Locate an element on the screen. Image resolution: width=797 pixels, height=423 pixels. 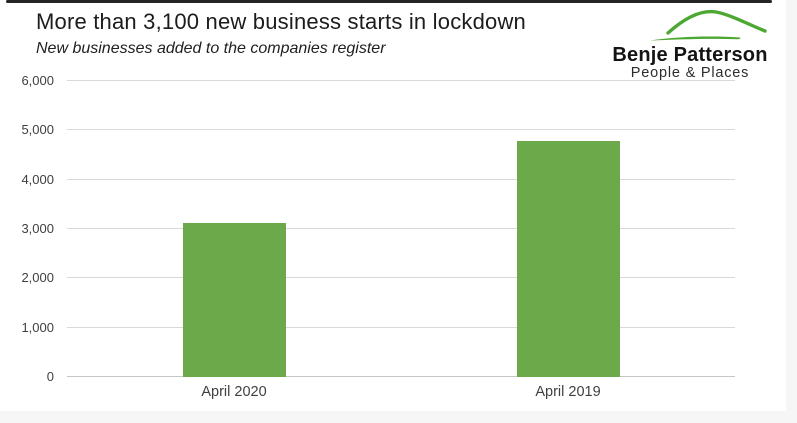
bar-april-2019 is located at coordinates (568, 258).